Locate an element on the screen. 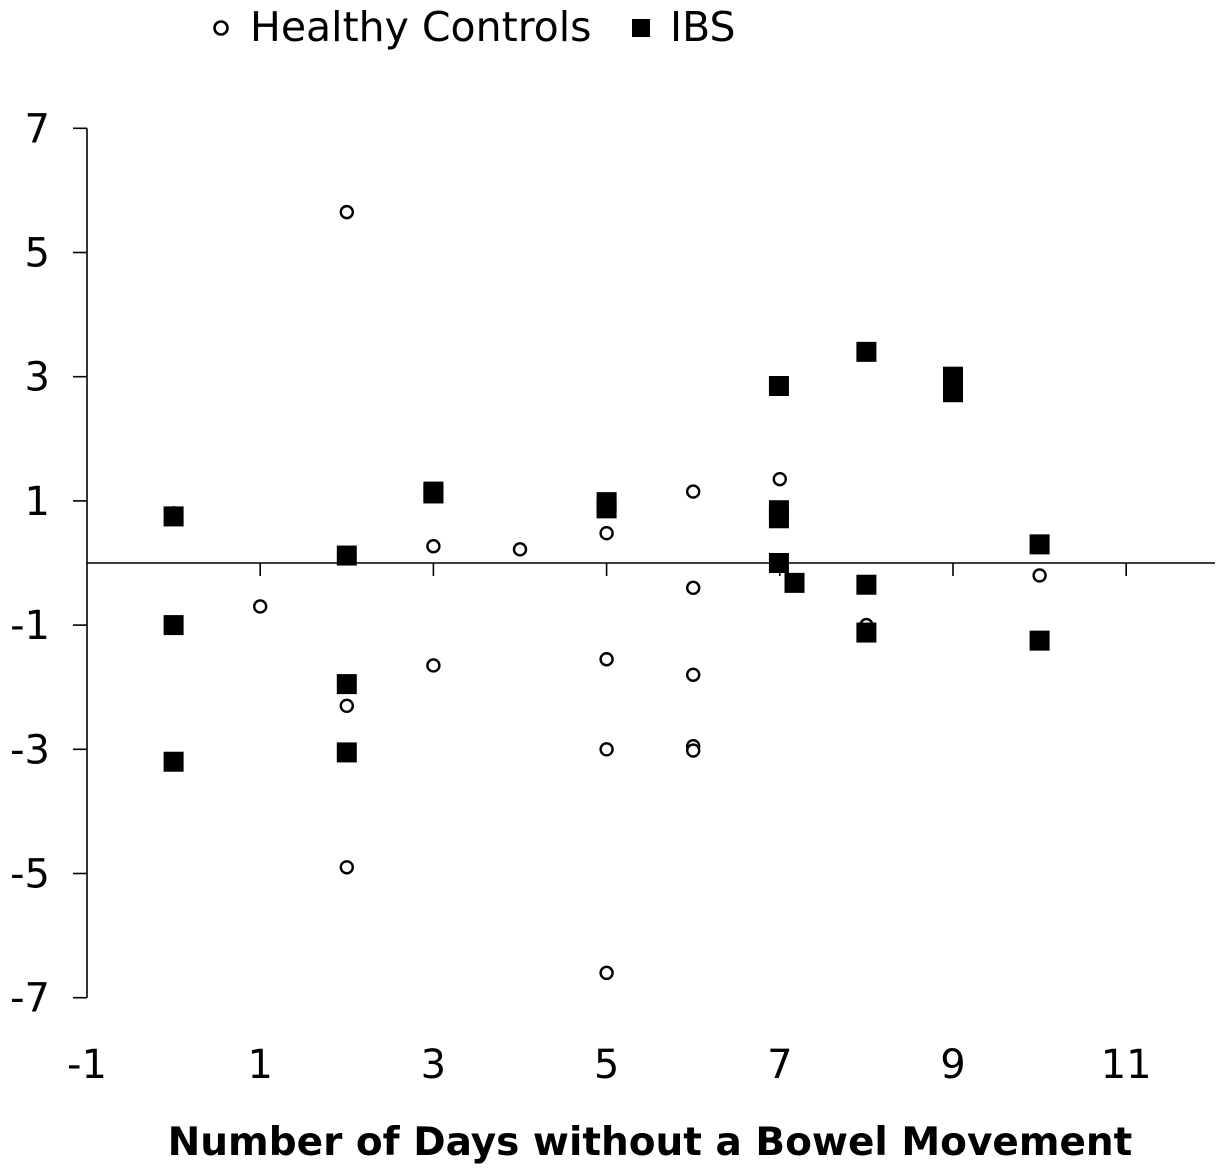  y-tick-label: 3 is located at coordinates (37, 378).